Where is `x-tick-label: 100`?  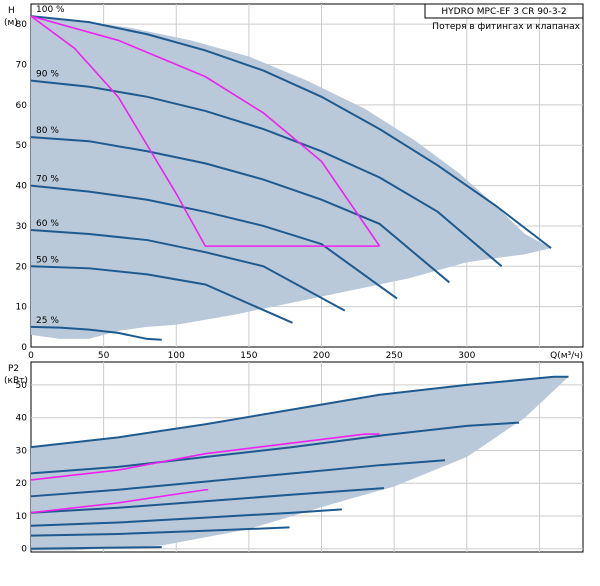 x-tick-label: 100 is located at coordinates (176, 356).